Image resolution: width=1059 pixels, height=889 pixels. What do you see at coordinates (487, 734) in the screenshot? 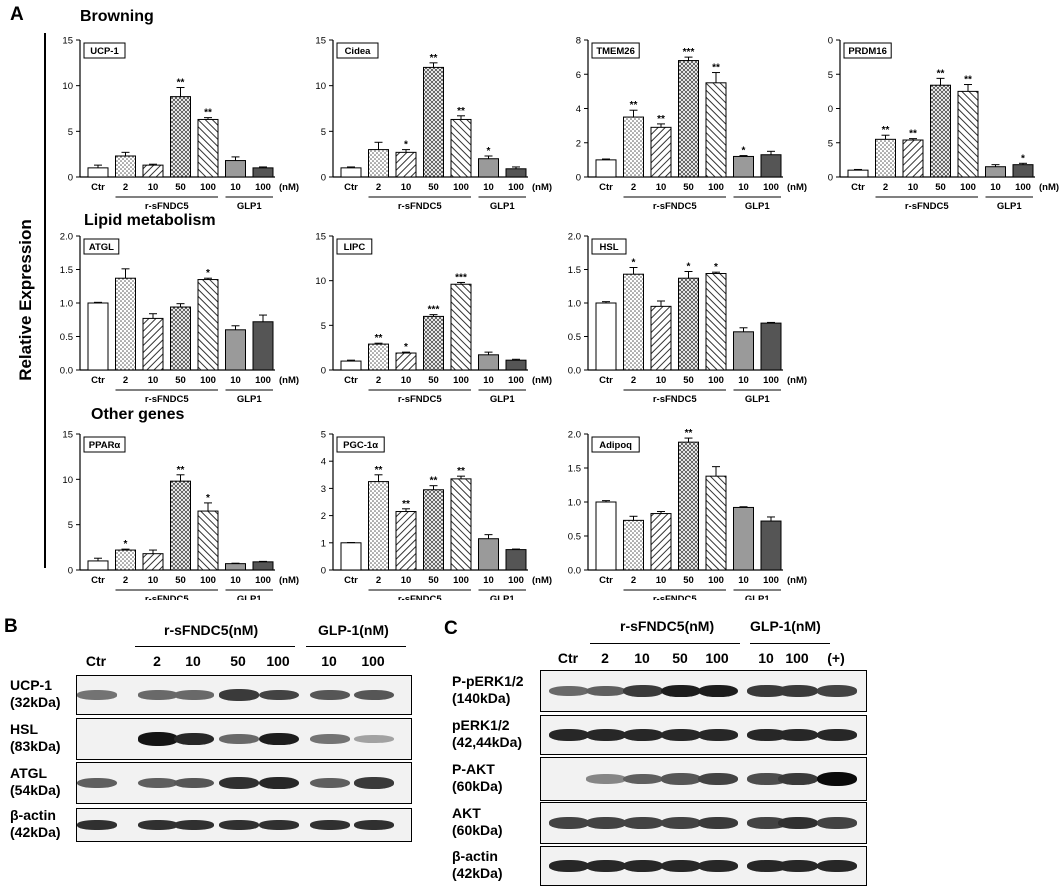
I see `blot-row-label: pERK1/2 (42,44kDa)` at bounding box center [487, 734].